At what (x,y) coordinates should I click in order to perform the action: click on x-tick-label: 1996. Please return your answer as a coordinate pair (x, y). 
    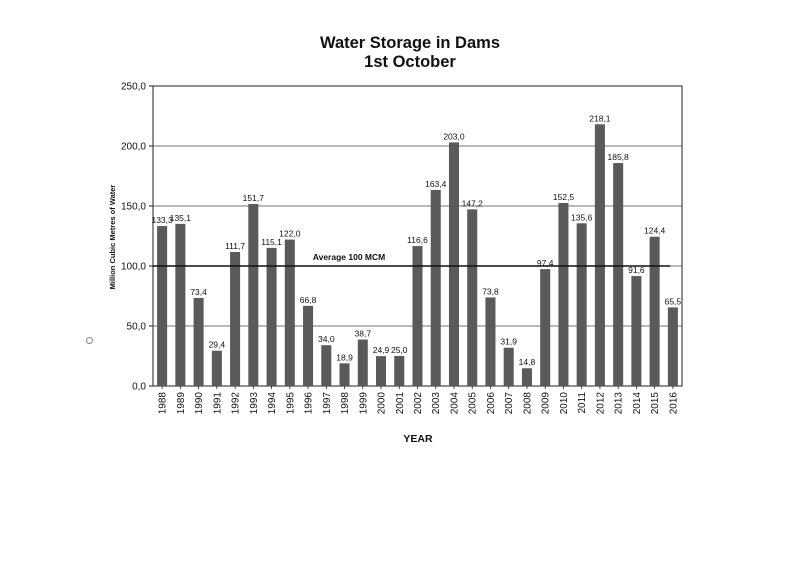
    Looking at the image, I should click on (309, 403).